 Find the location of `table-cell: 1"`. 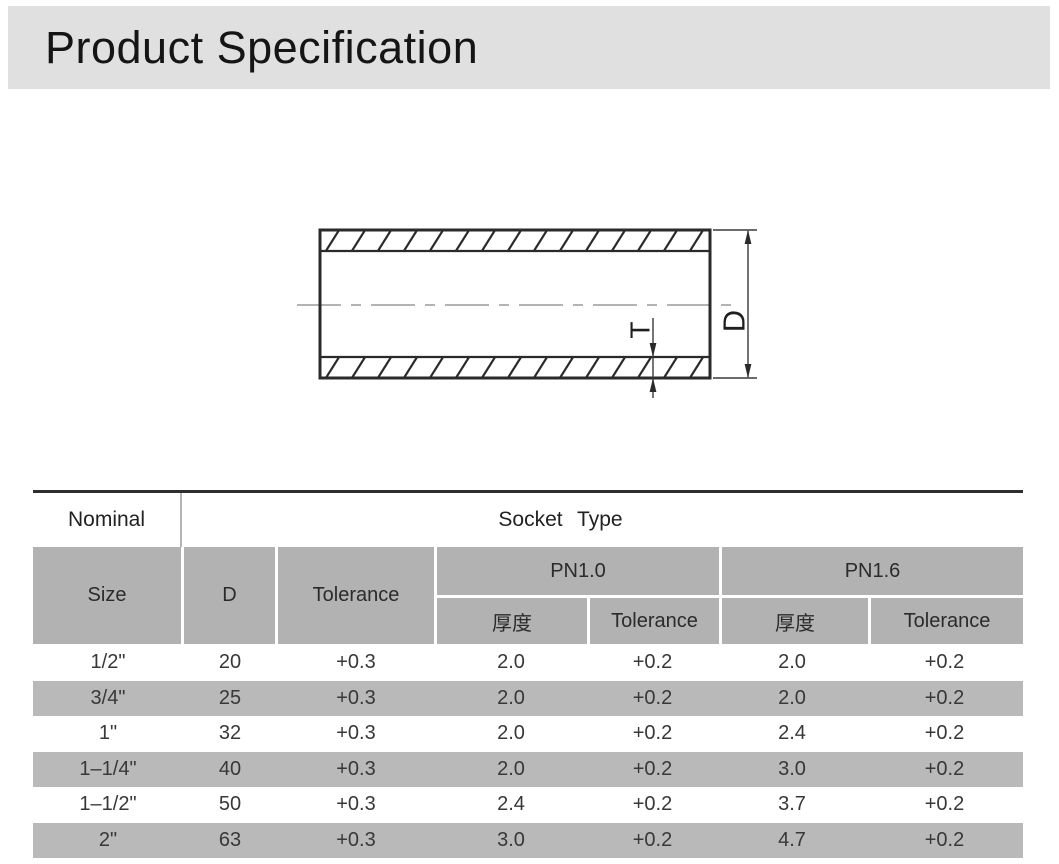

table-cell: 1" is located at coordinates (108, 733).